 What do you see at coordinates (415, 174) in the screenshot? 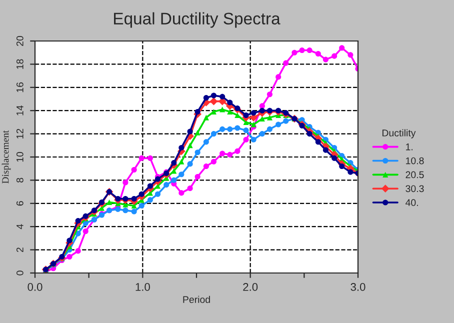
I see `legend-label: 20.5` at bounding box center [415, 174].